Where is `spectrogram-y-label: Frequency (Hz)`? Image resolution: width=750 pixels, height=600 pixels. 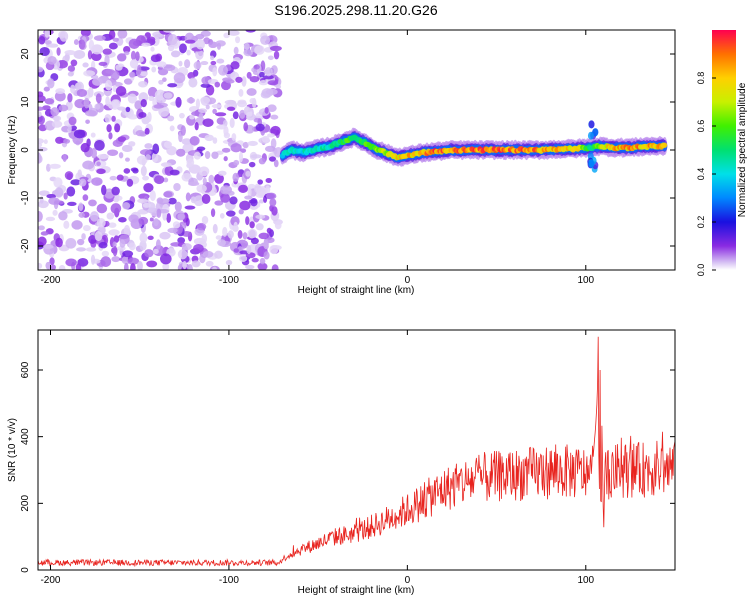 spectrogram-y-label: Frequency (Hz) is located at coordinates (12, 150).